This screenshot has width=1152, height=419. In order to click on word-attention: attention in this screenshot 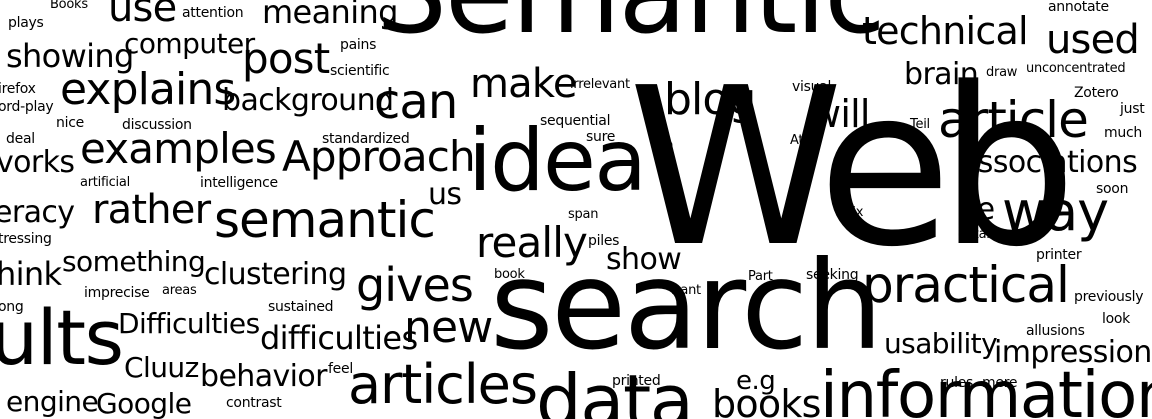, I will do `click(213, 13)`.